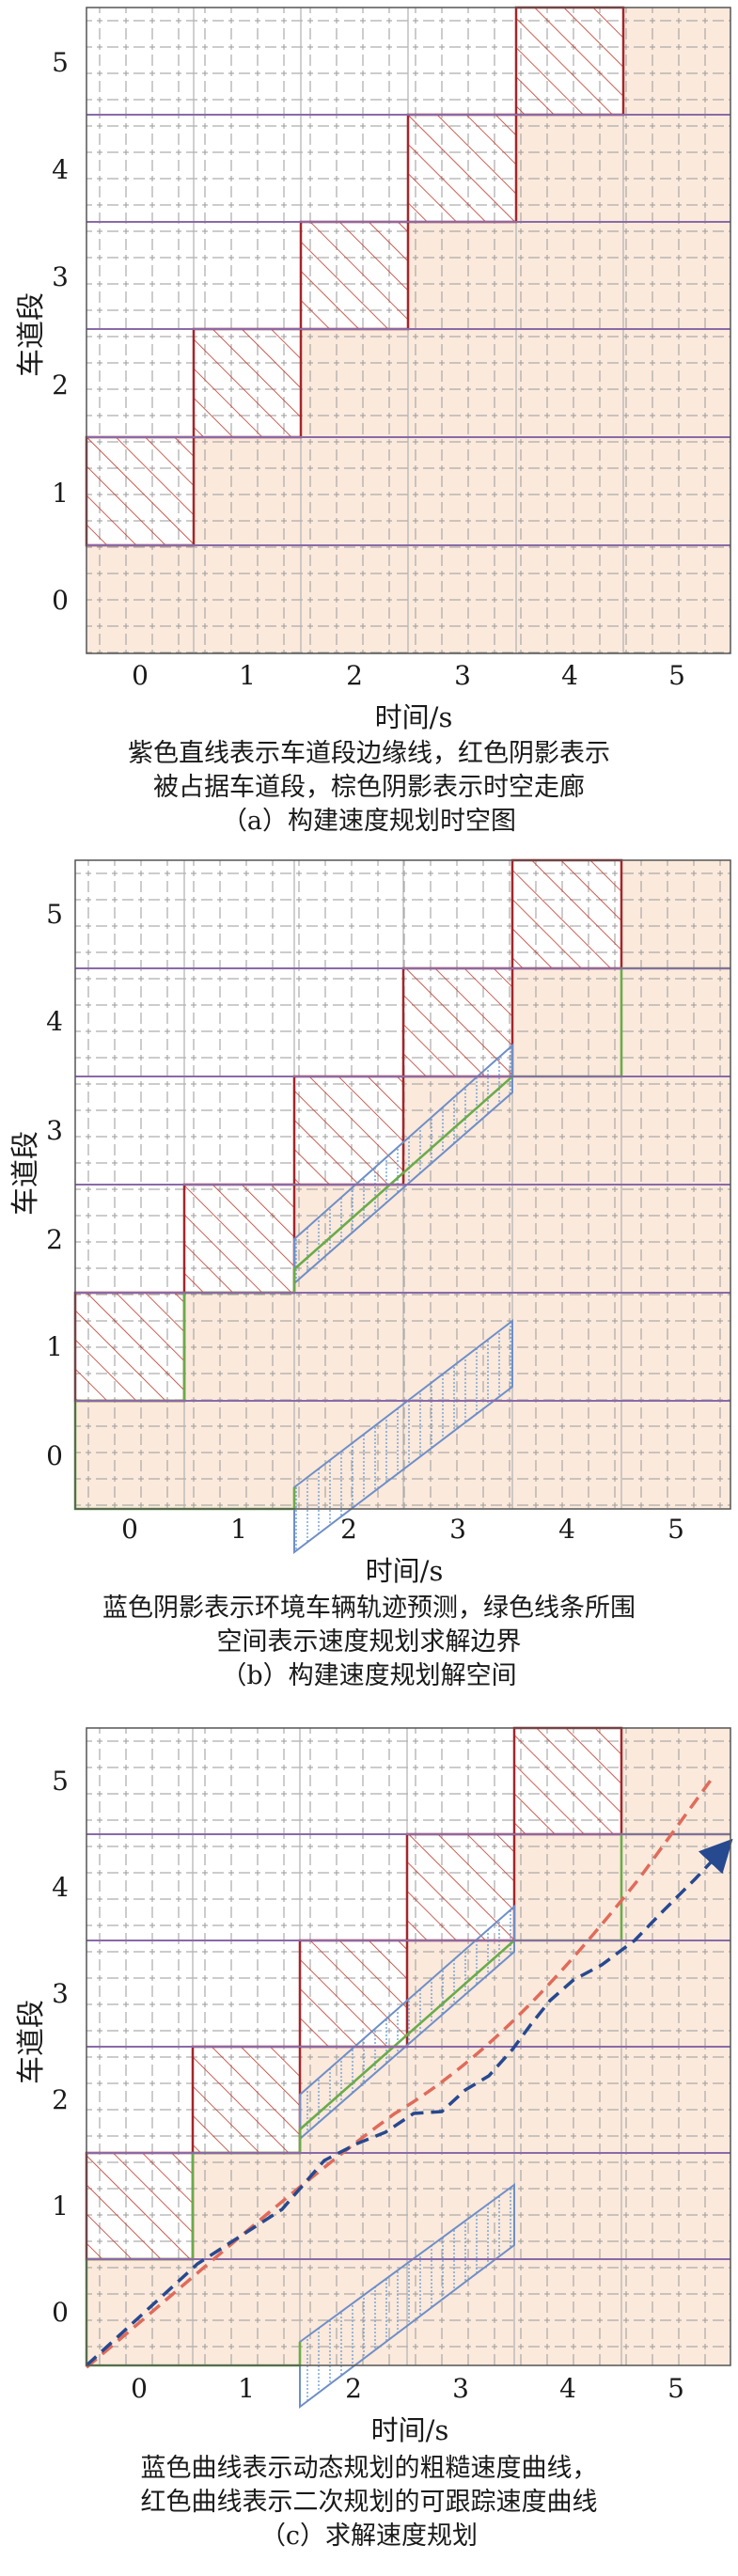  I want to click on solution-boundary, so click(408, 2047).